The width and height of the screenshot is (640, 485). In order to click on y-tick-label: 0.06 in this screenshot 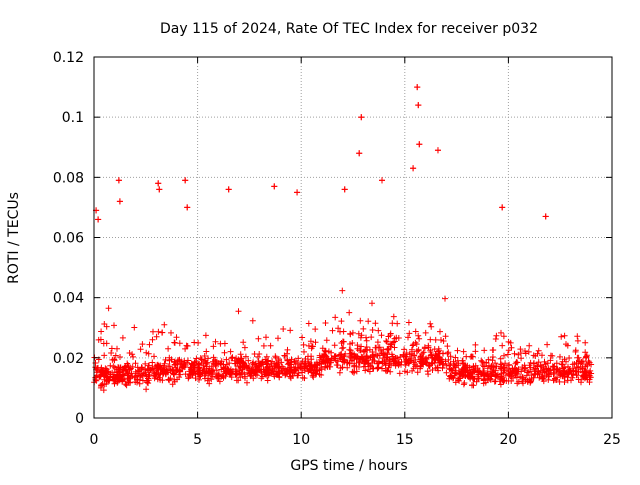, I will do `click(68, 239)`.